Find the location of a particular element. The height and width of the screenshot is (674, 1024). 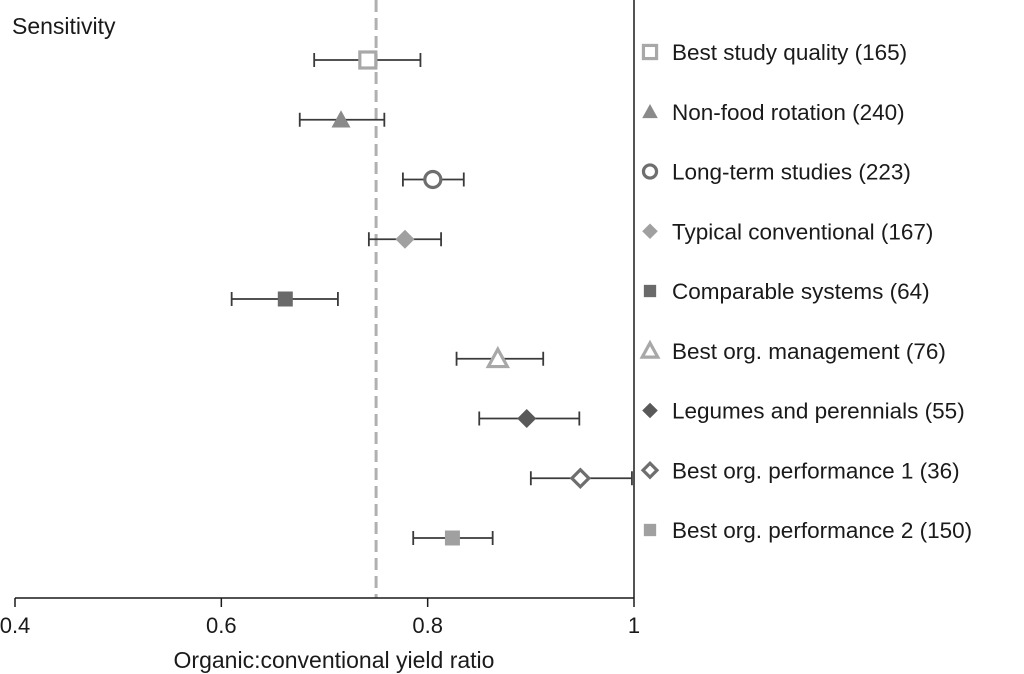

legend-label: Legumes and perennials (55) is located at coordinates (818, 411).